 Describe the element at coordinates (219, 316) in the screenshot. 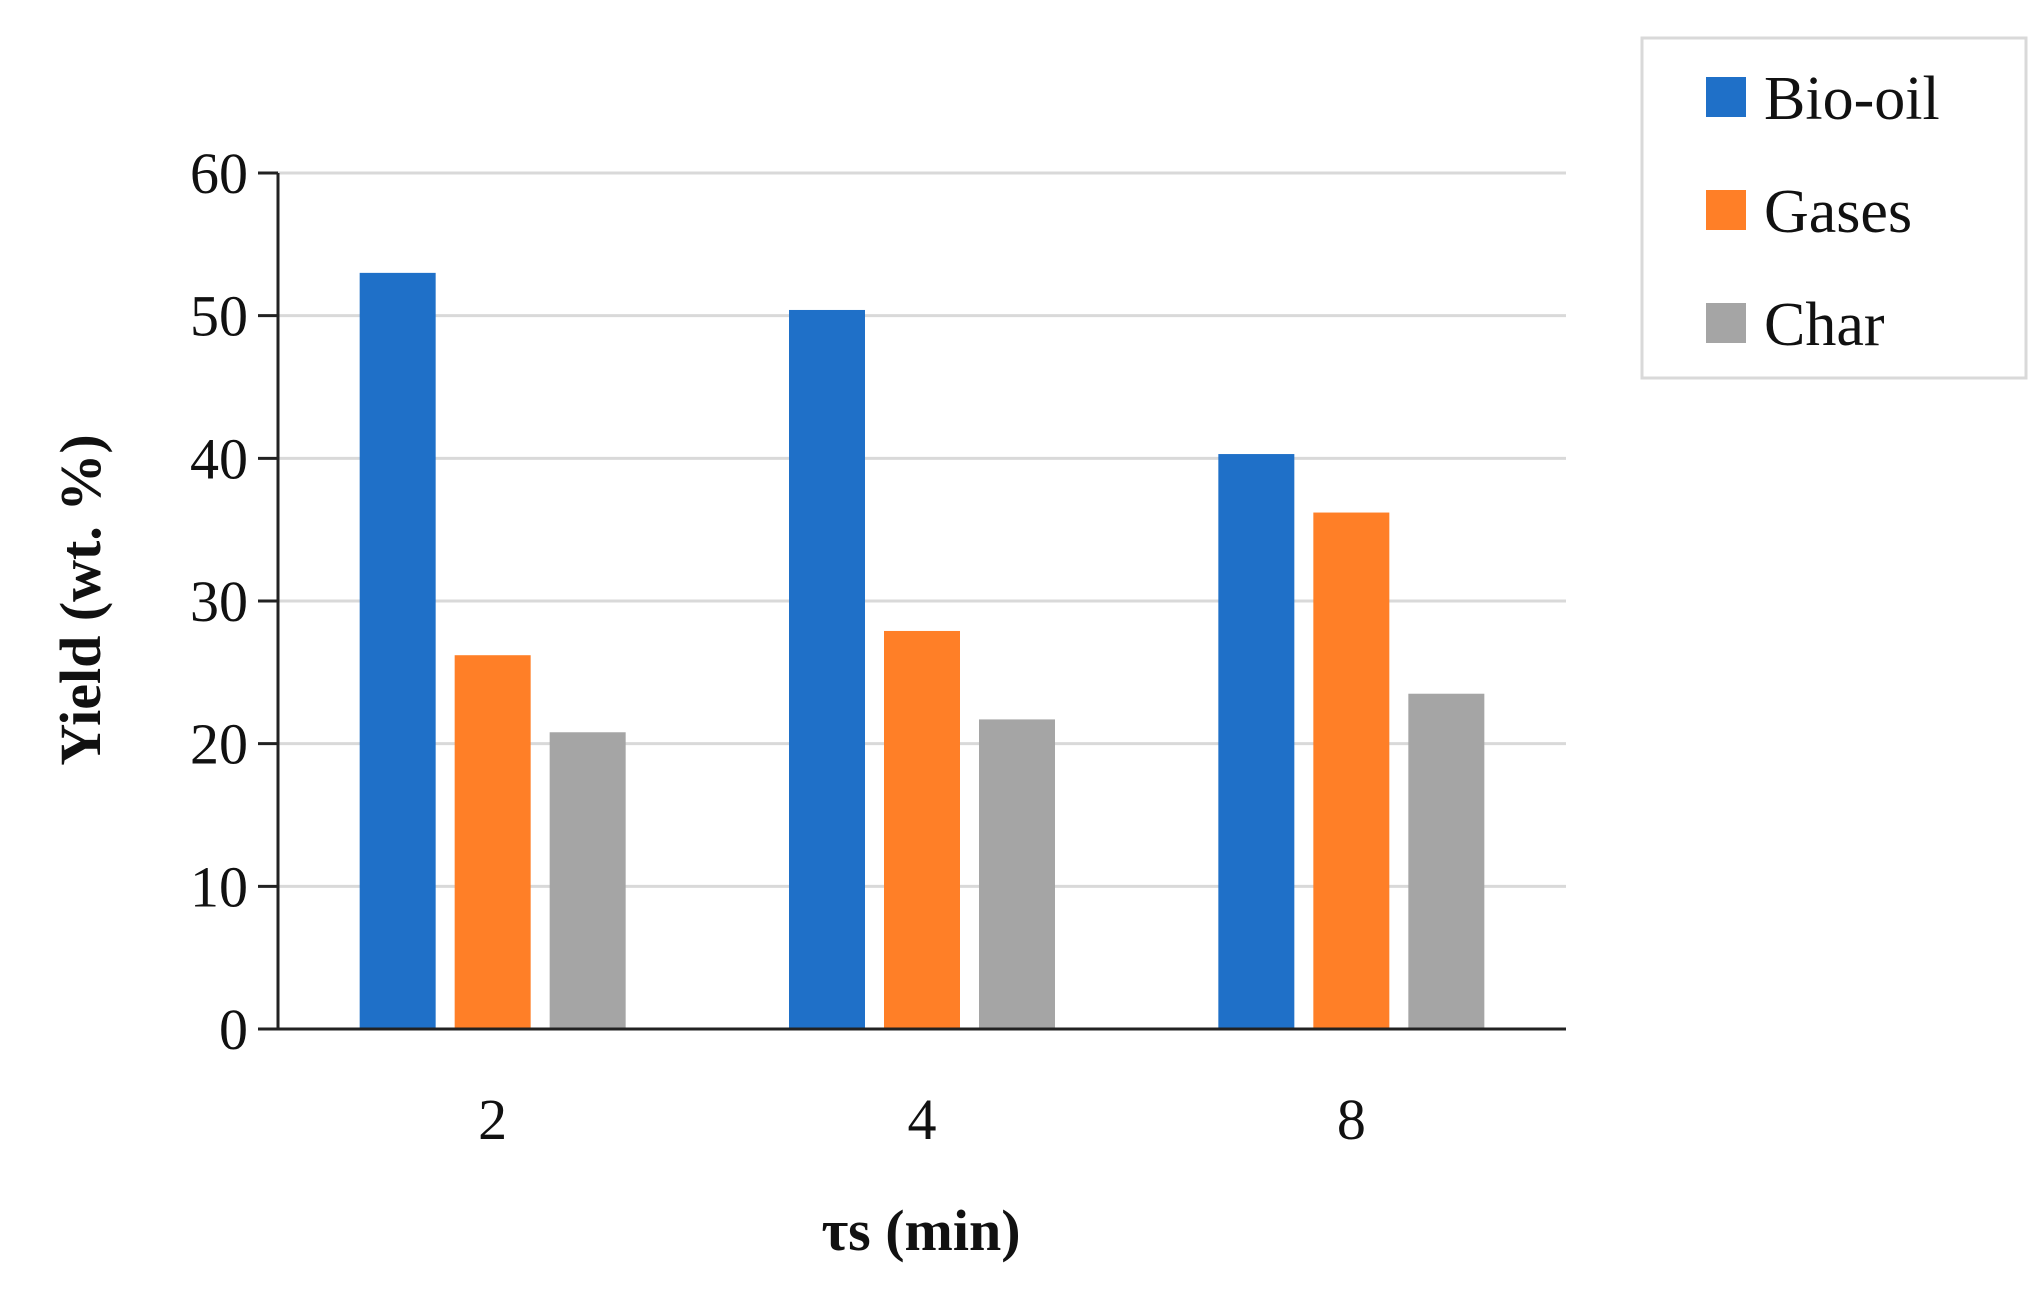

I see `y-tick-label: 50` at that location.